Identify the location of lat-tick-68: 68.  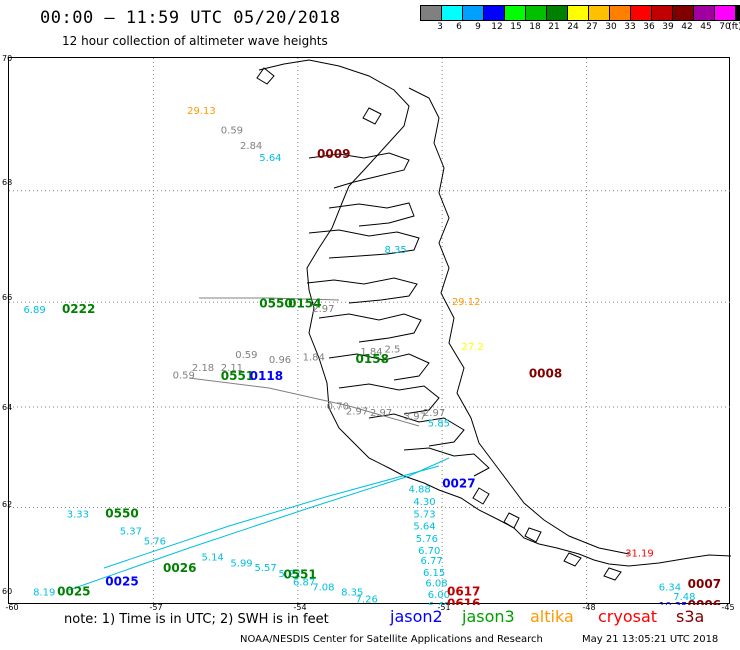
(7, 182).